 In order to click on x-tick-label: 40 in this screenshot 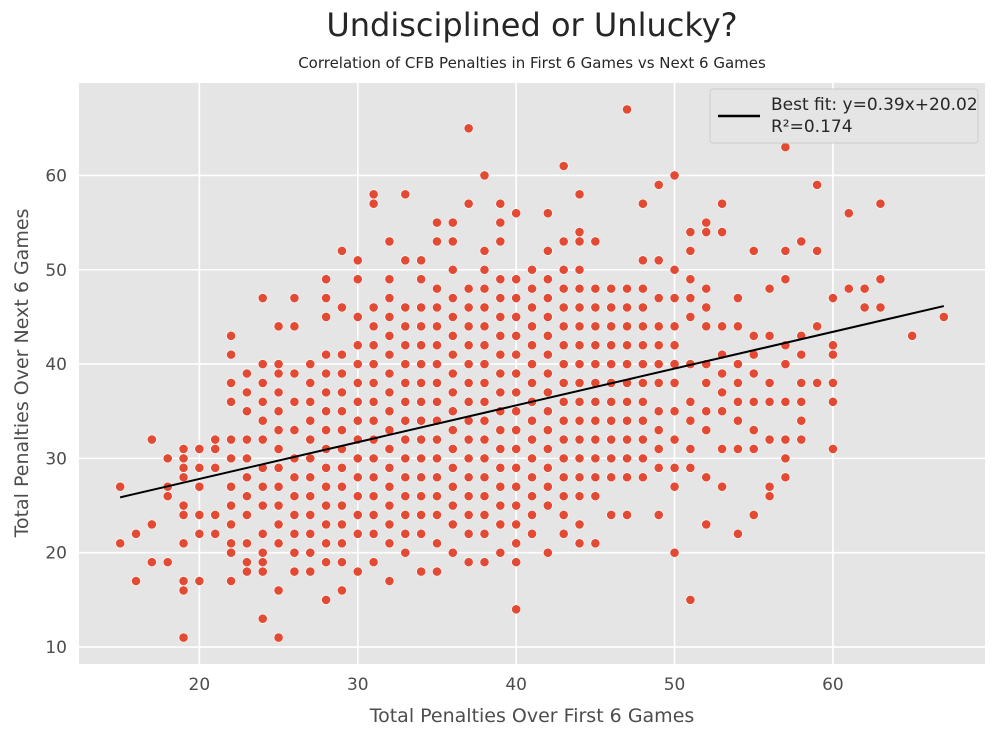, I will do `click(516, 685)`.